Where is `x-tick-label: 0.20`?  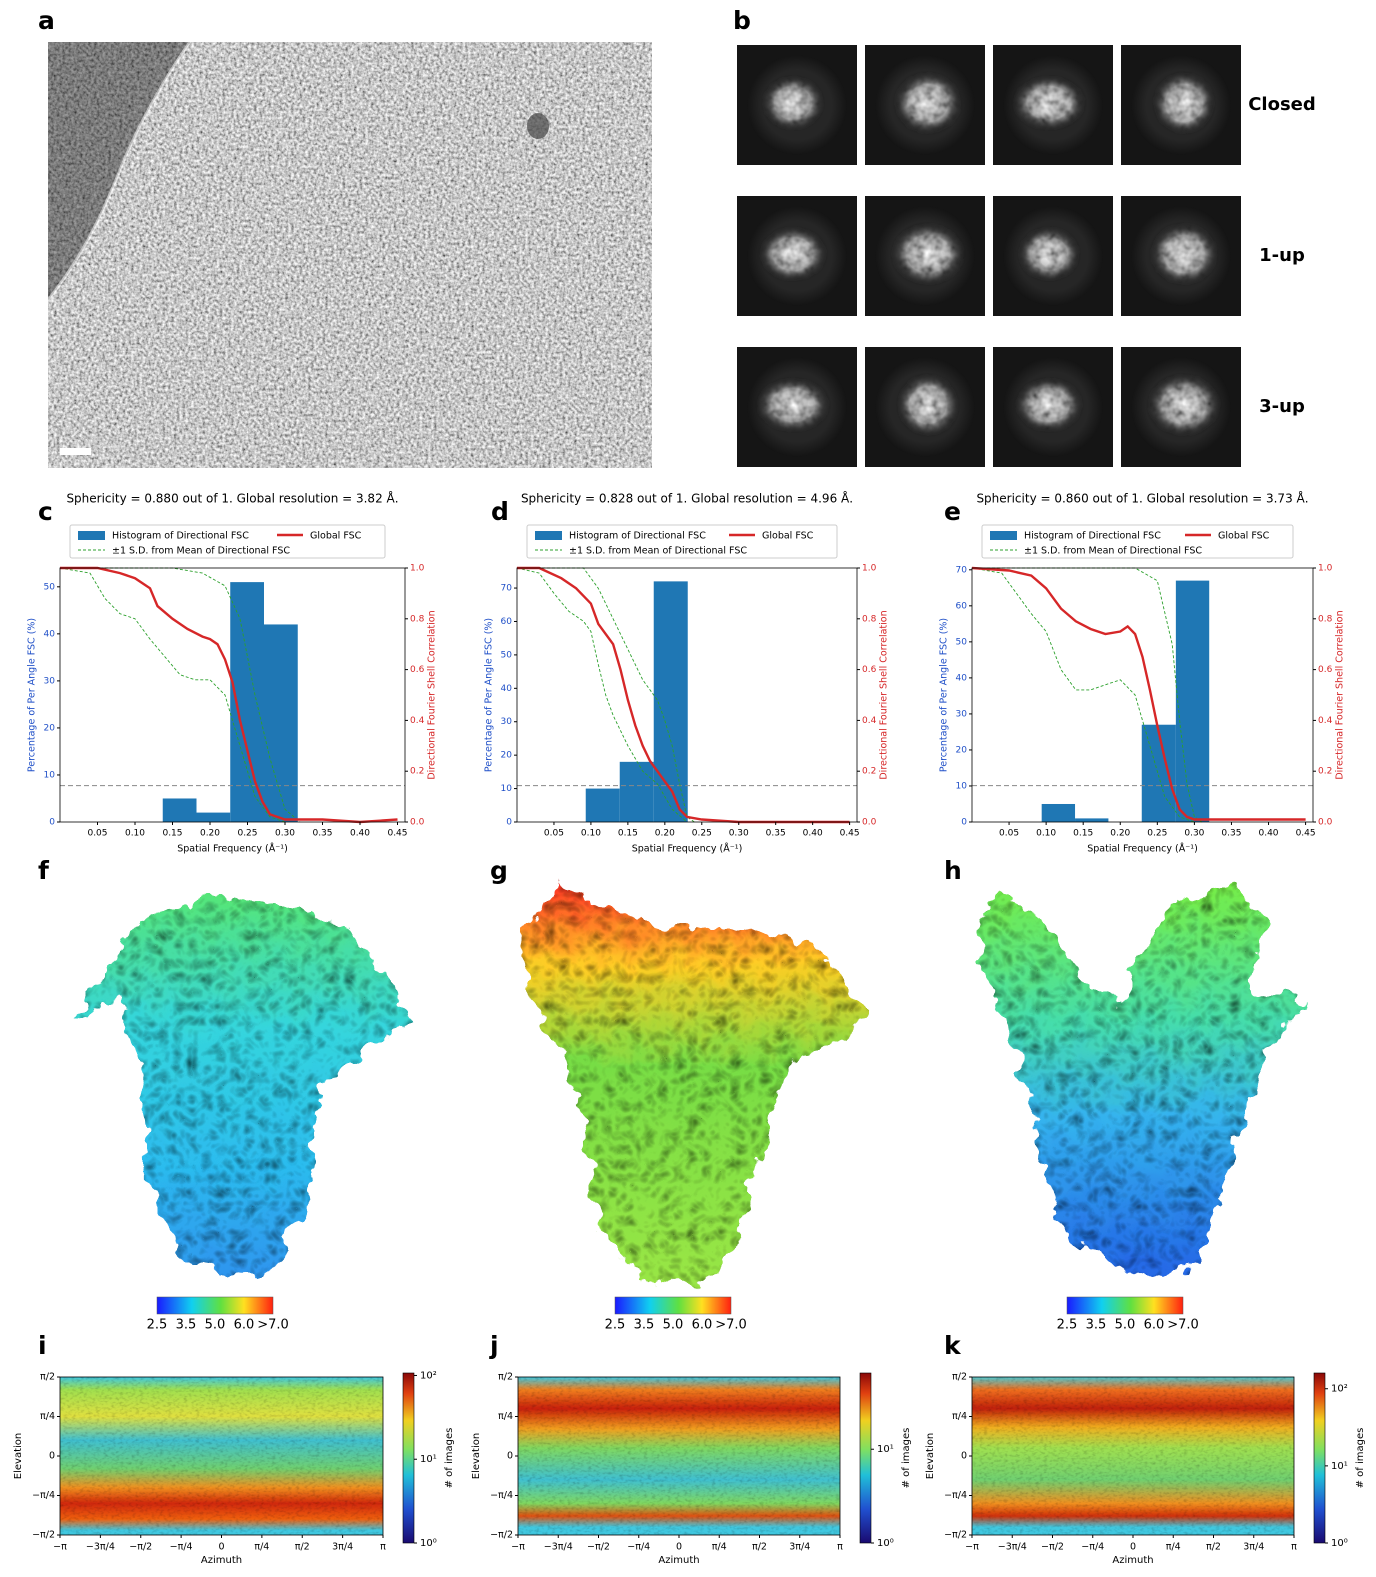
x-tick-label: 0.20 is located at coordinates (1120, 834).